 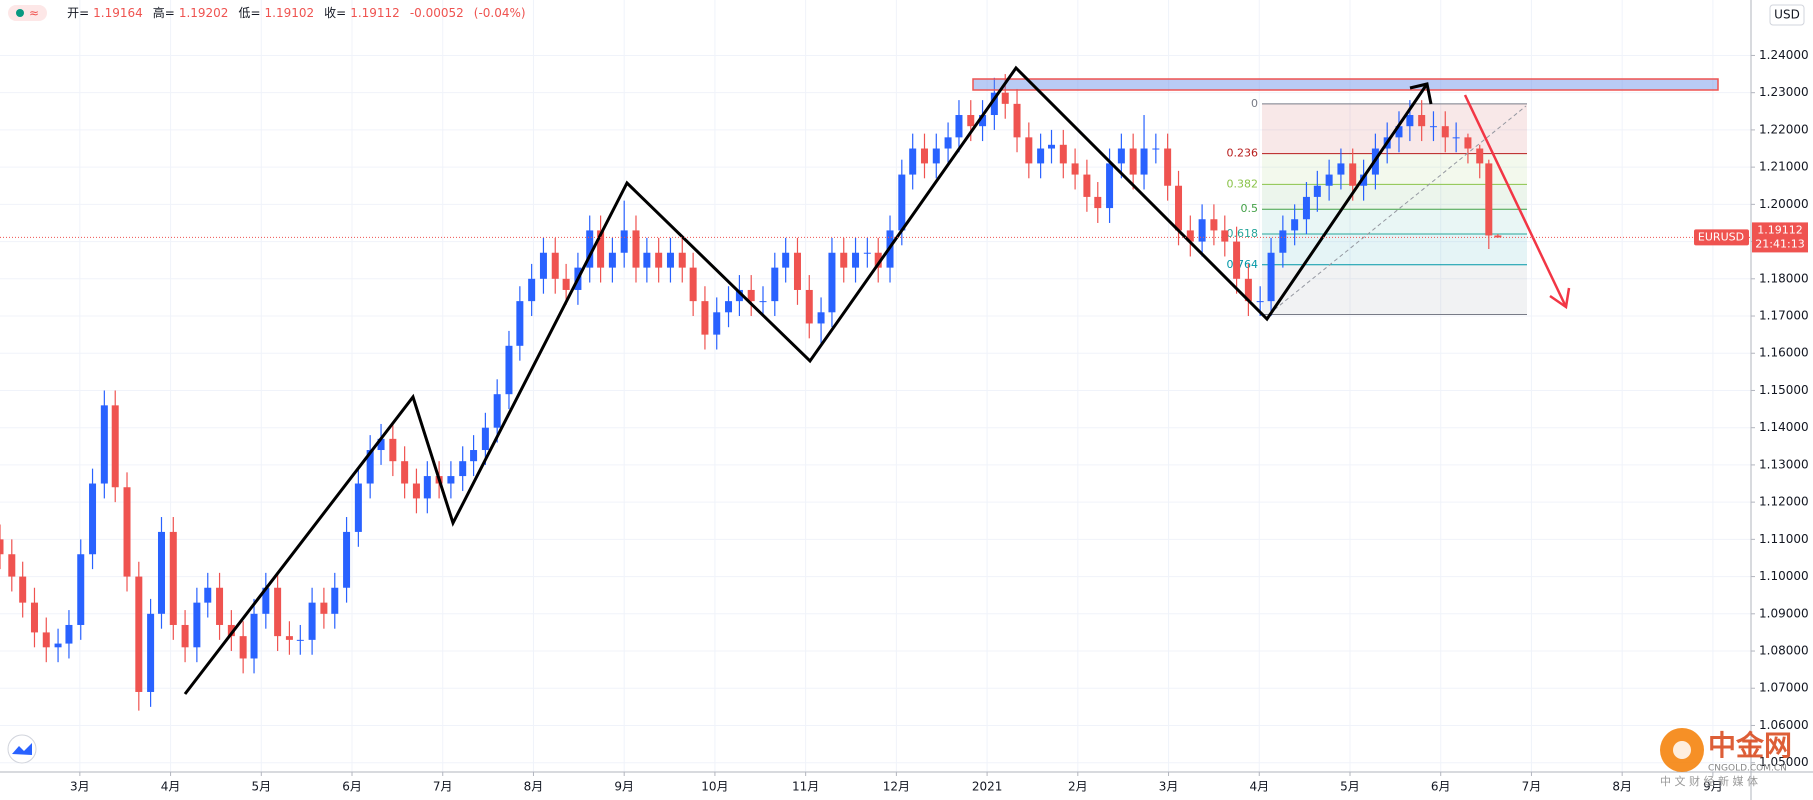 What do you see at coordinates (1784, 576) in the screenshot?
I see `y-tick-label: 1.10000` at bounding box center [1784, 576].